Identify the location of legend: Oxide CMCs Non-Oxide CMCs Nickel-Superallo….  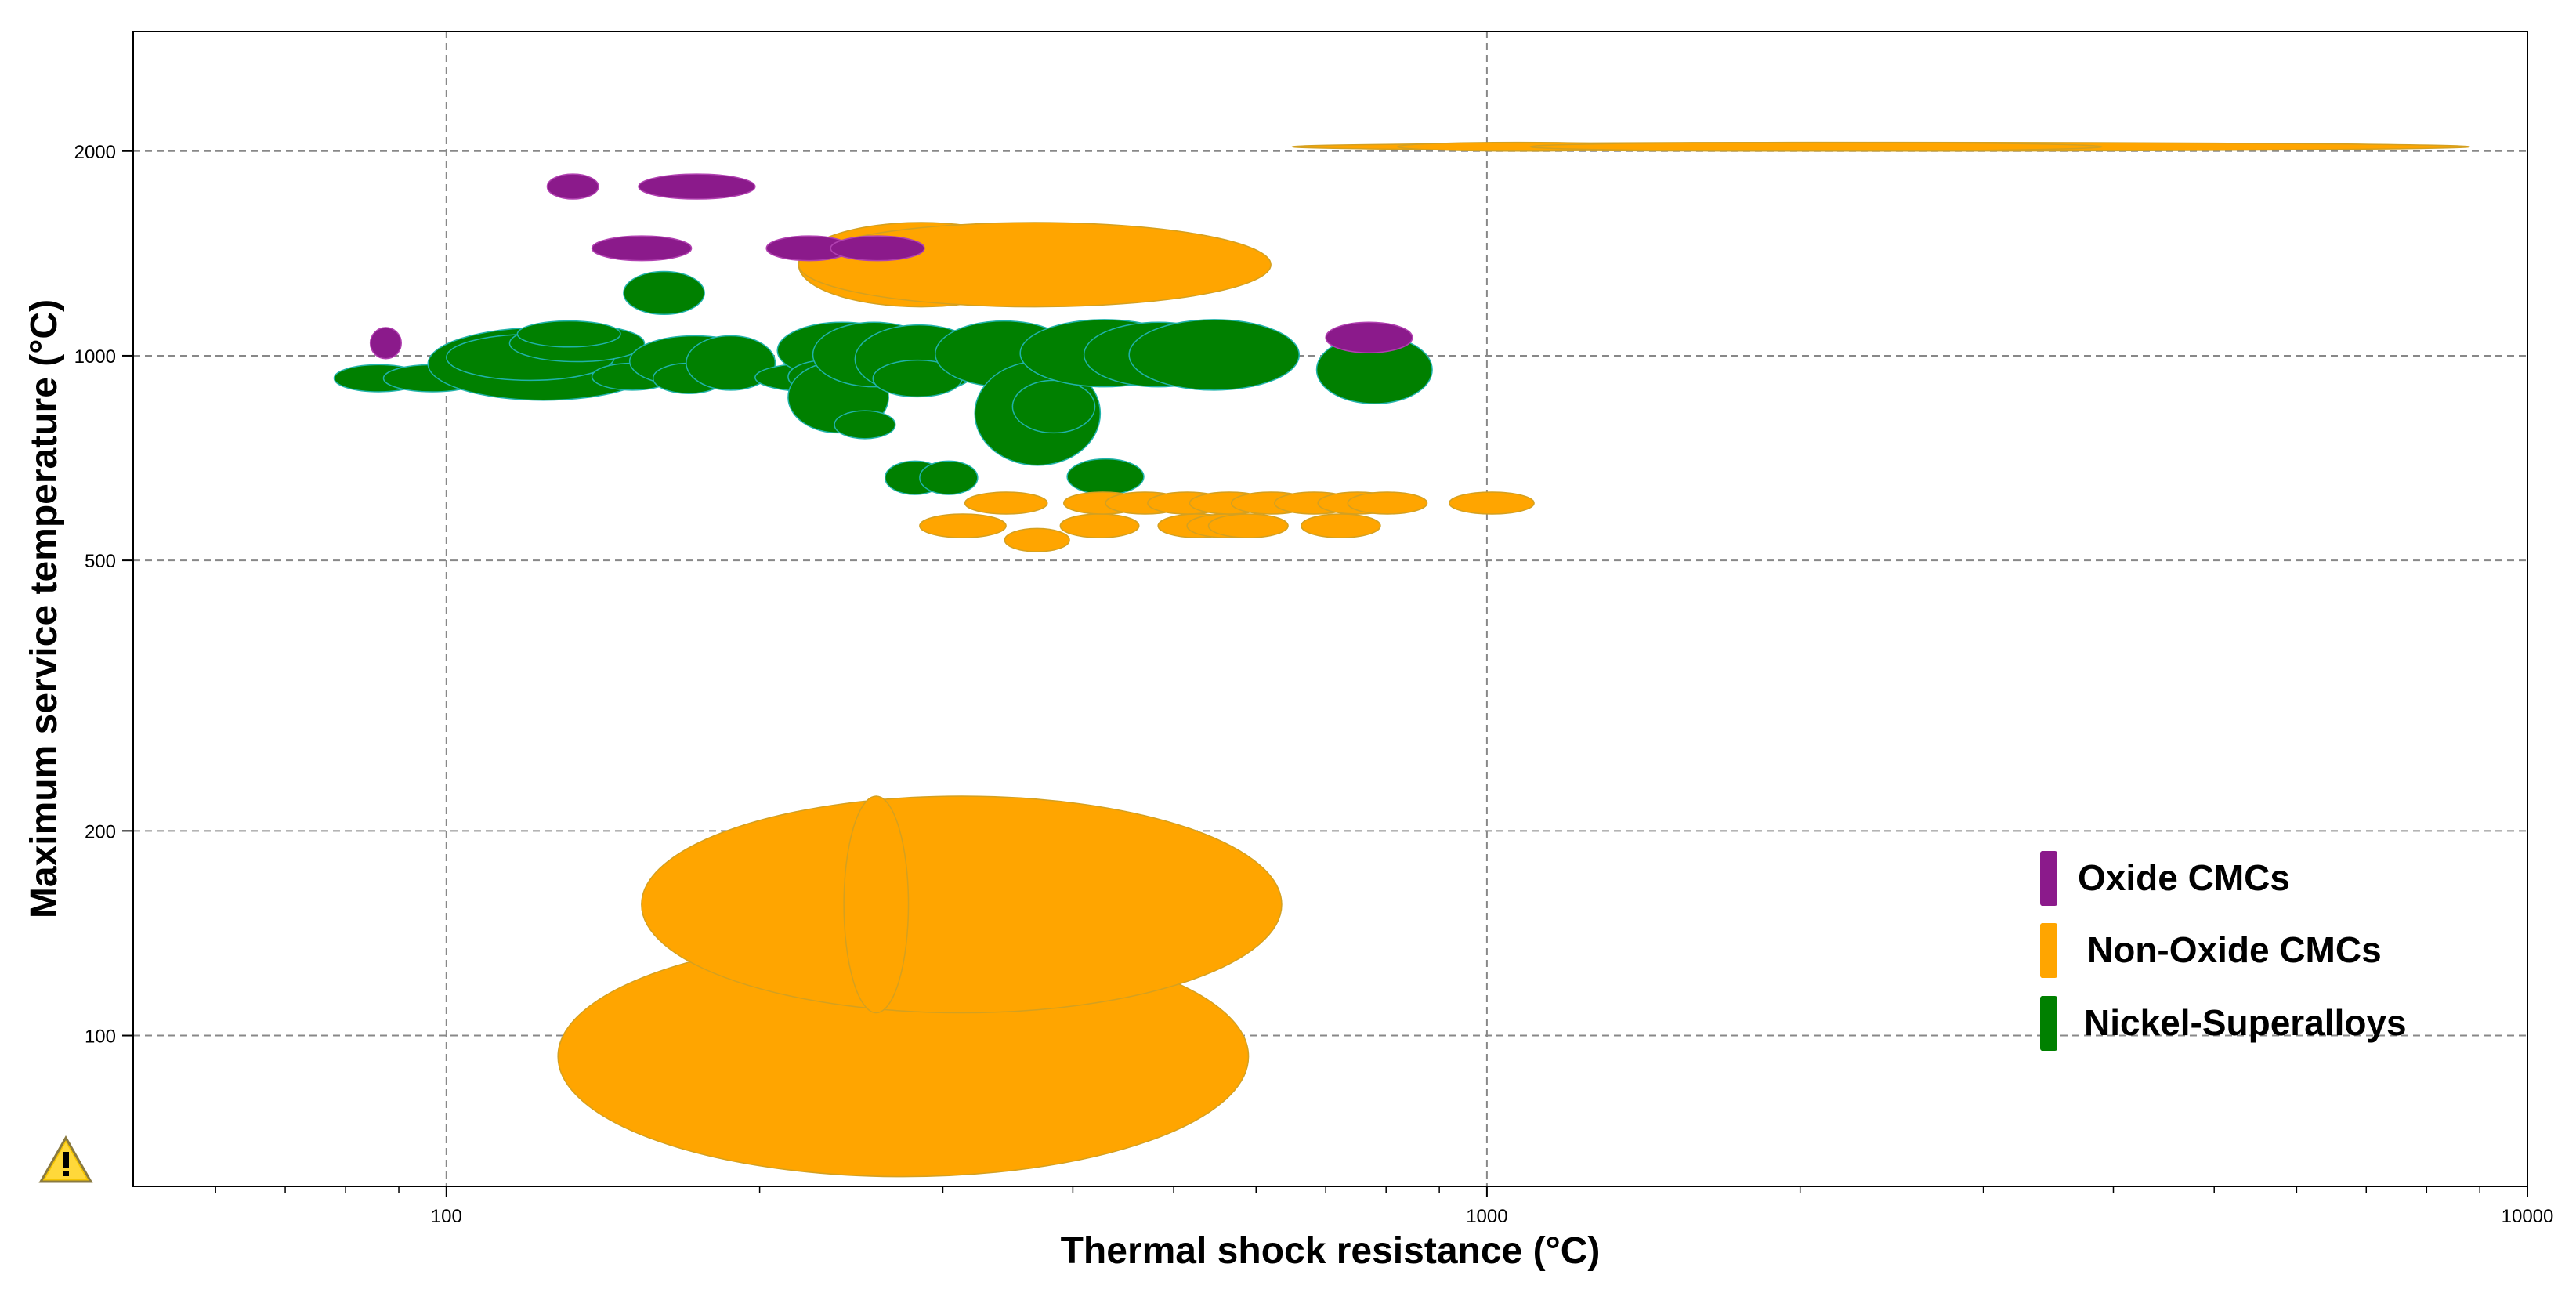
(2223, 951).